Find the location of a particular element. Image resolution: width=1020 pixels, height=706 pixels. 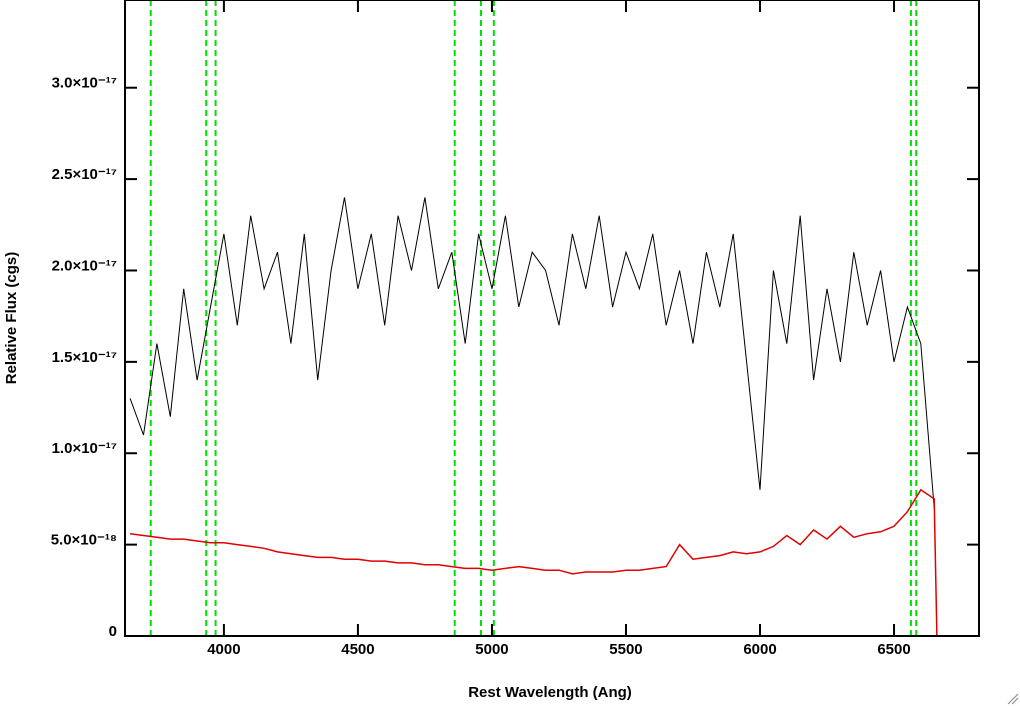

x-tick-label: 5000 is located at coordinates (491, 649).